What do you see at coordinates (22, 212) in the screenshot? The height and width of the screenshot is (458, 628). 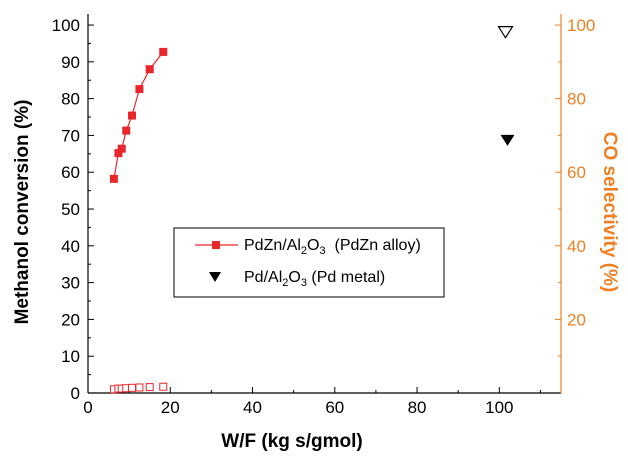 I see `y-axis-left-title: Methanol conversion (%)` at bounding box center [22, 212].